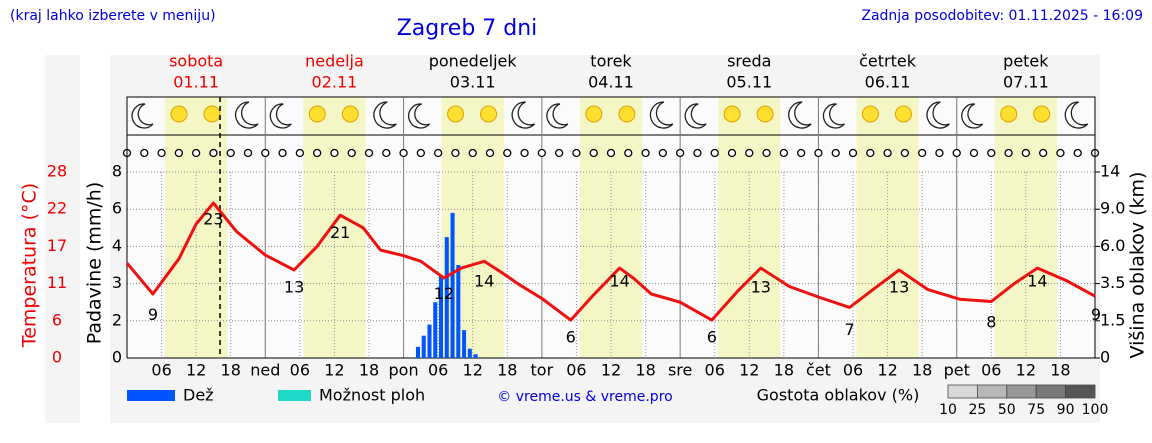 This screenshot has height=443, width=1152. I want to click on temp-tick-label: 0, so click(57, 357).